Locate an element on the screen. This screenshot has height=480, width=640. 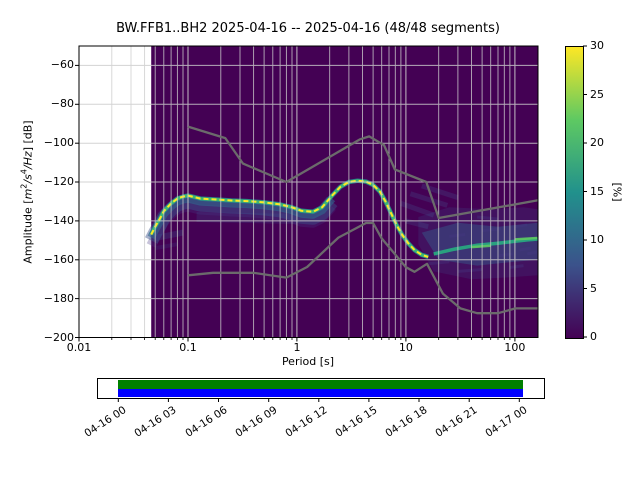
x-tick-label: 0.1 is located at coordinates (188, 347).